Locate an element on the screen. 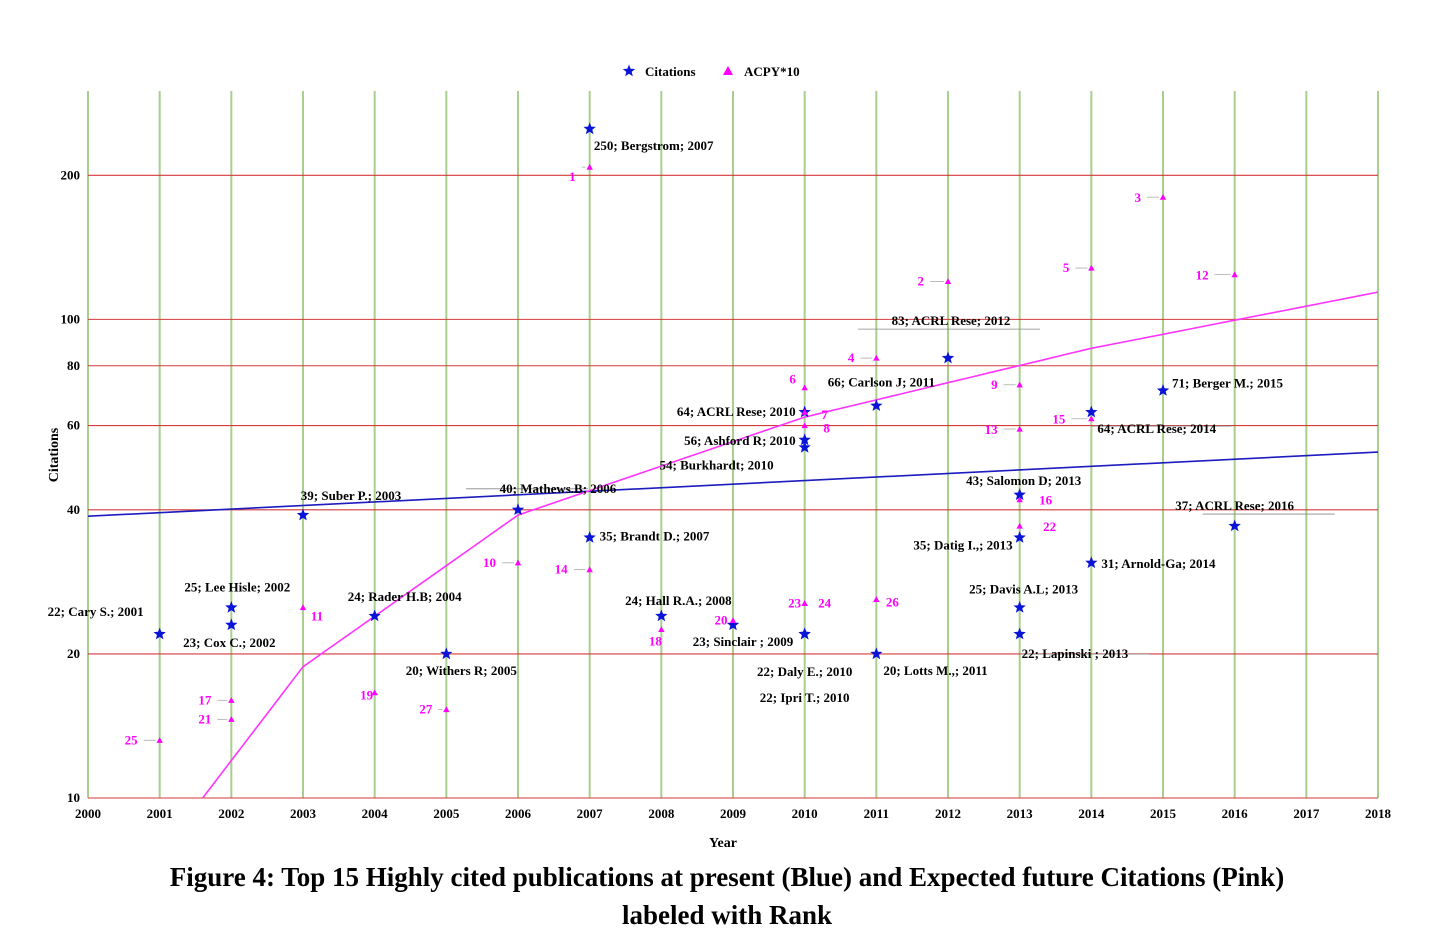 This screenshot has width=1454, height=945. acpy-label: 15 is located at coordinates (1059, 419).